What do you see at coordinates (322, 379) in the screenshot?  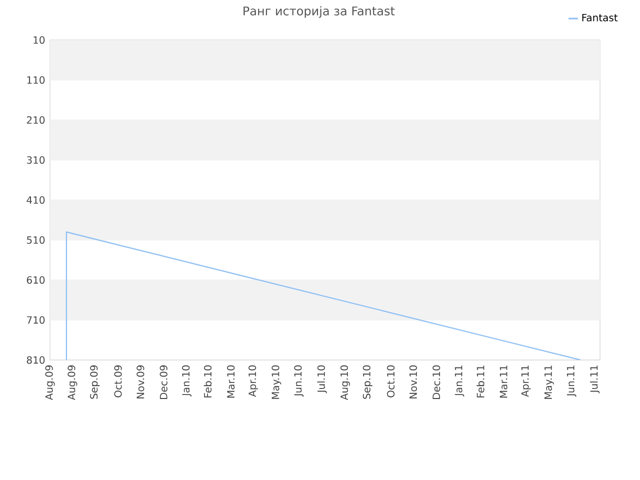 I see `x-tick-label: Jul.10` at bounding box center [322, 379].